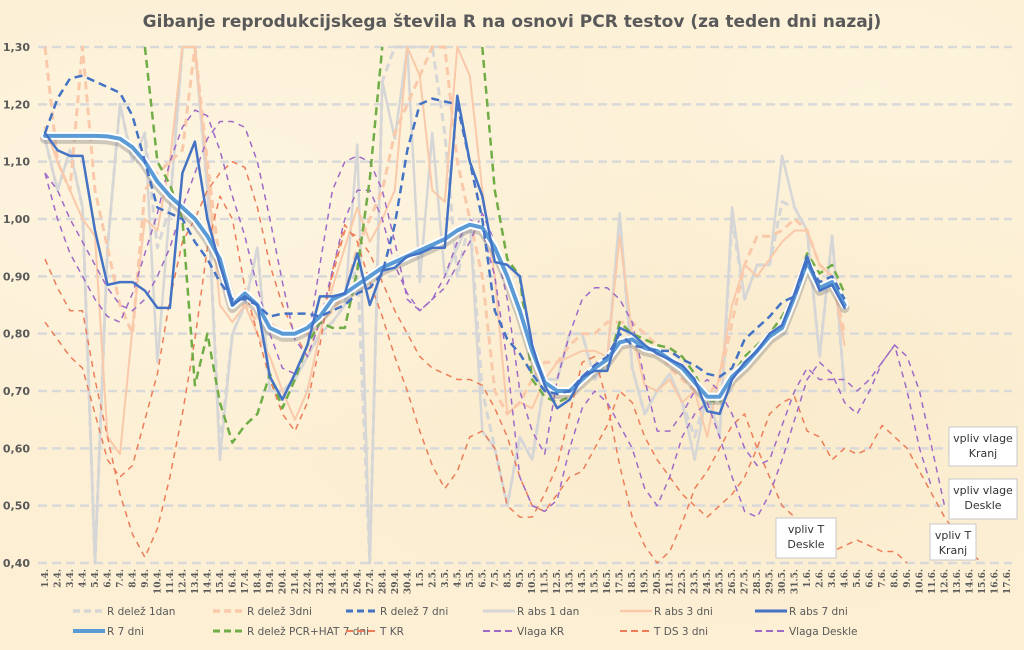 The image size is (1024, 650). I want to click on legend-label: Vlaga Deskle, so click(823, 632).